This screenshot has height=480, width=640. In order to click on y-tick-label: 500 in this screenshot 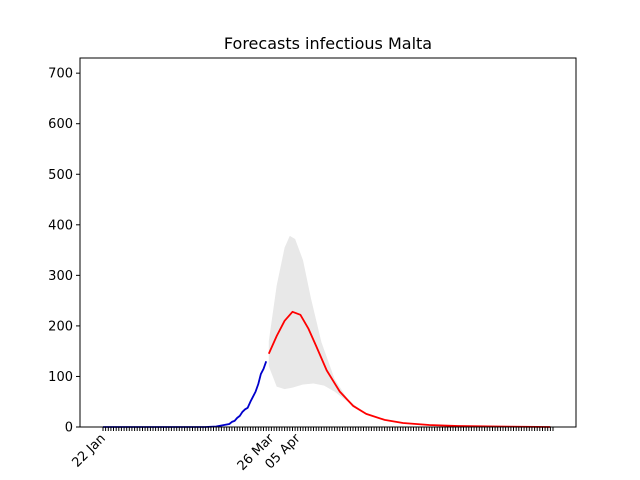, I will do `click(60, 175)`.